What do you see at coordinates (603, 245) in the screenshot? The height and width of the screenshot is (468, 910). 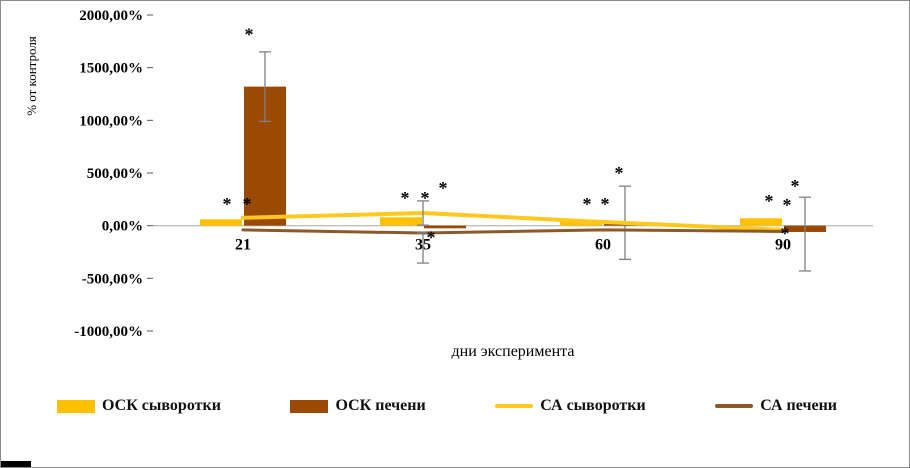 I see `x-category-label: 60` at bounding box center [603, 245].